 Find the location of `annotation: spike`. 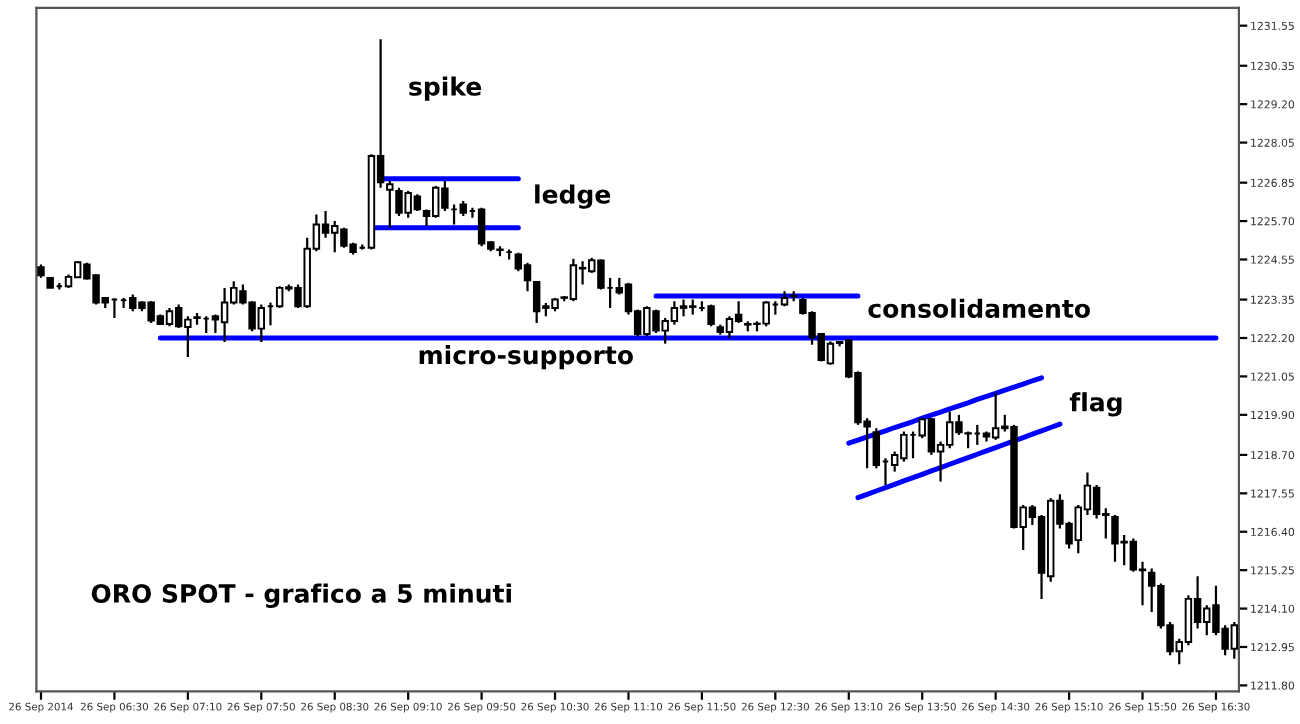

annotation: spike is located at coordinates (445, 88).